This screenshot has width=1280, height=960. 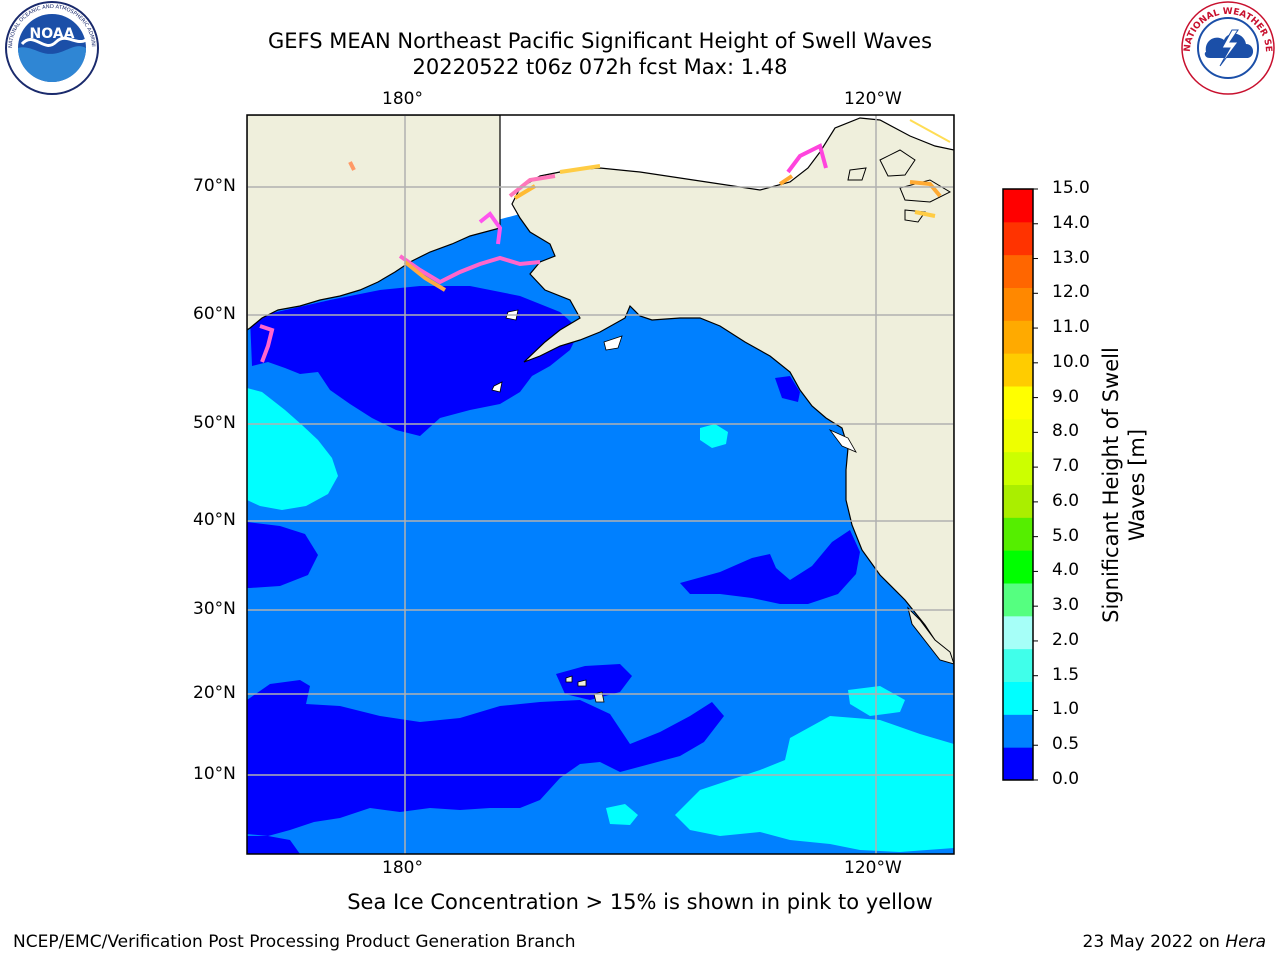 What do you see at coordinates (780, 769) in the screenshot?
I see `swell-region-cyan-southeast` at bounding box center [780, 769].